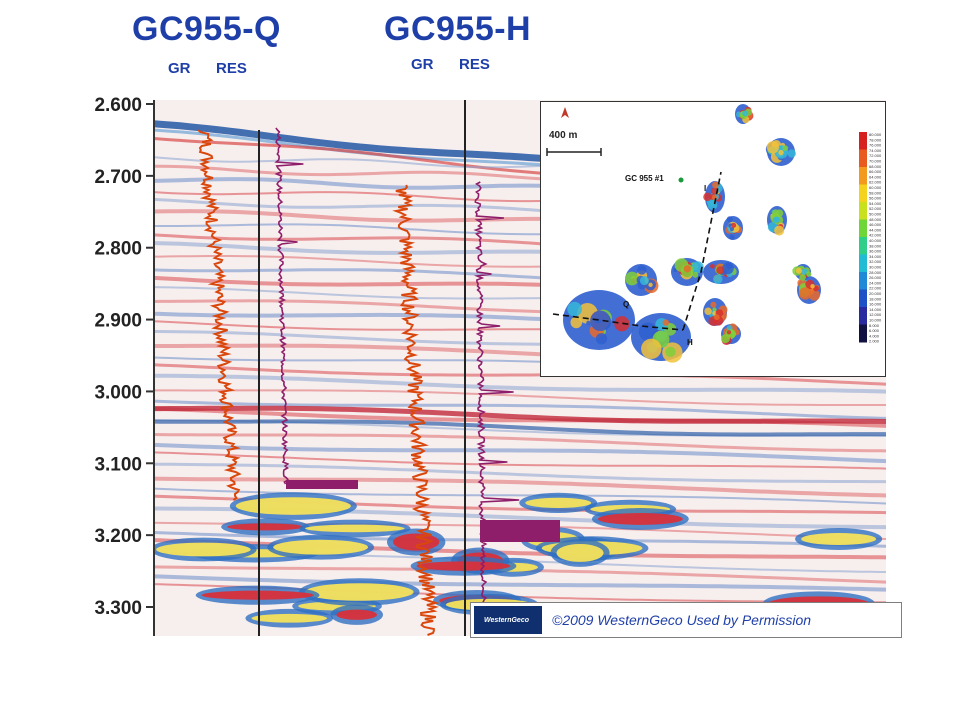 The image size is (960, 720). Describe the element at coordinates (508, 620) in the screenshot. I see `westerngeco-logo: WesternGeco` at that location.